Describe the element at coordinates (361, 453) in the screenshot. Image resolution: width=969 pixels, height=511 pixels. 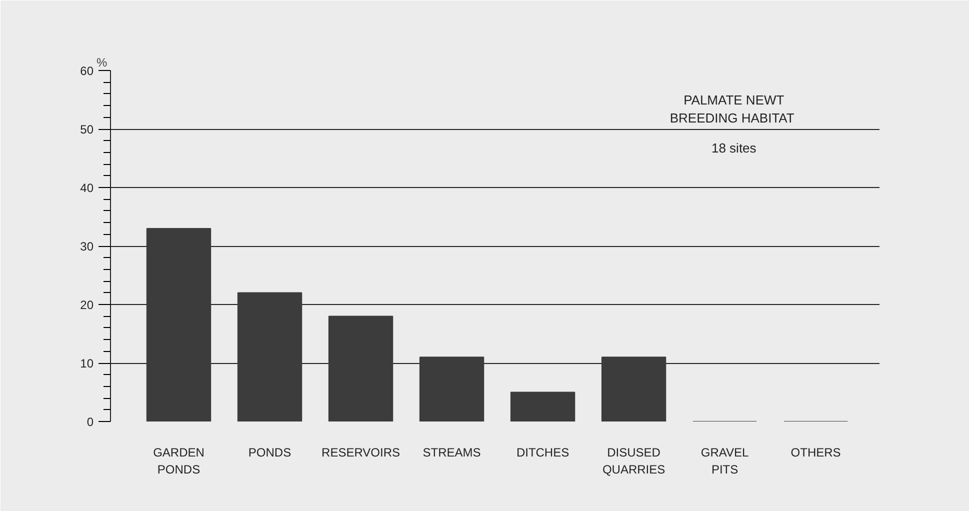
I see `x-tick-label: RESERVOIRS` at that location.